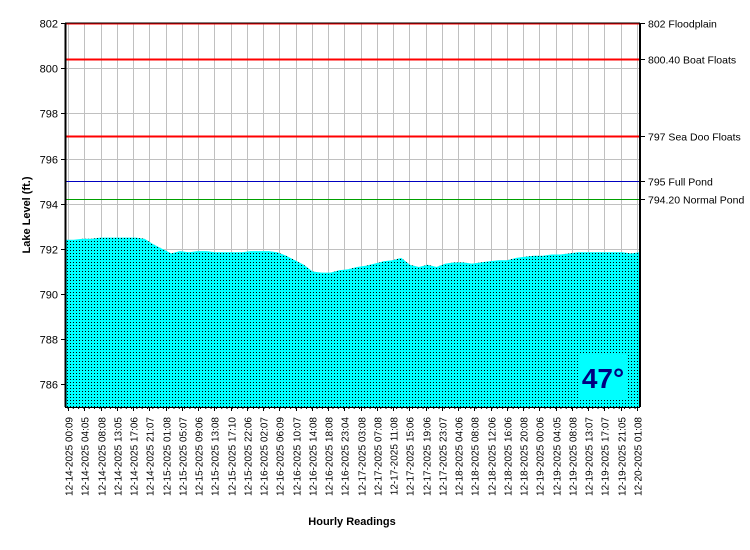 The width and height of the screenshot is (750, 550). I want to click on temperature-annotation: 47°, so click(603, 376).